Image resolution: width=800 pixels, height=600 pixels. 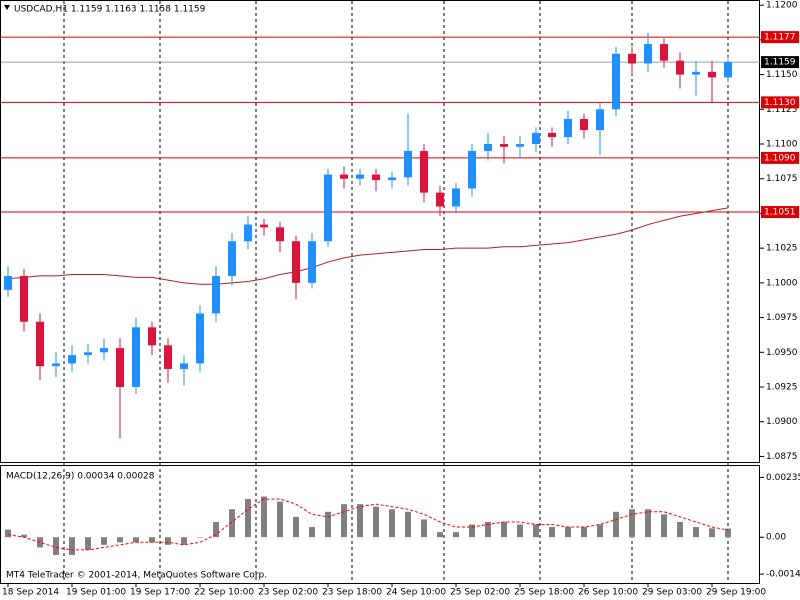 I want to click on y-tick-label: 1.1000, so click(x=782, y=283).